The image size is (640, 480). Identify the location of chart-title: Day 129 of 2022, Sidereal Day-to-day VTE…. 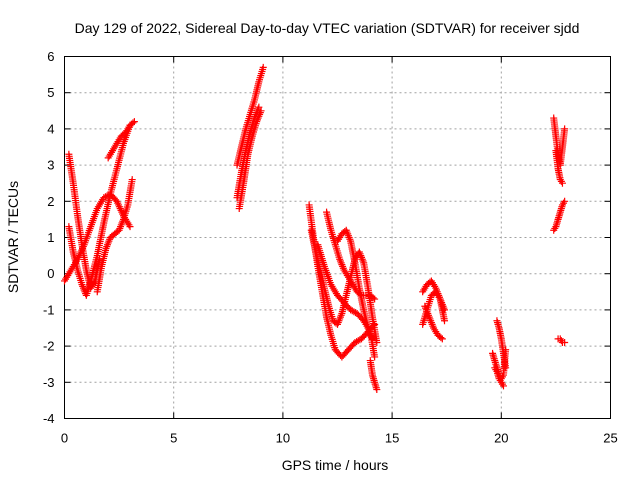
(327, 28).